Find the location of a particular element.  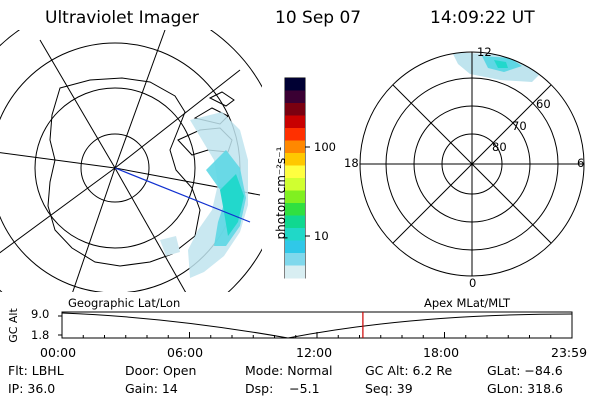

colorbar-unit-label: photon cm⁻²s⁻¹ is located at coordinates (281, 193).